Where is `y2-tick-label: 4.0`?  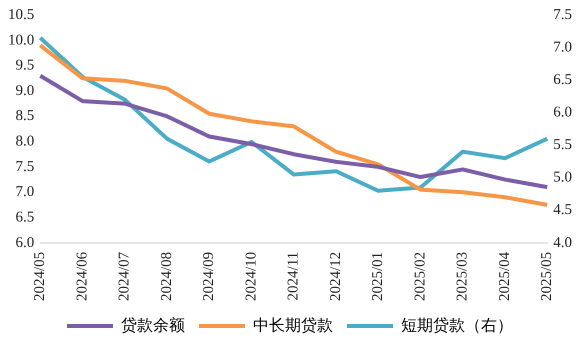
y2-tick-label: 4.0 is located at coordinates (562, 242).